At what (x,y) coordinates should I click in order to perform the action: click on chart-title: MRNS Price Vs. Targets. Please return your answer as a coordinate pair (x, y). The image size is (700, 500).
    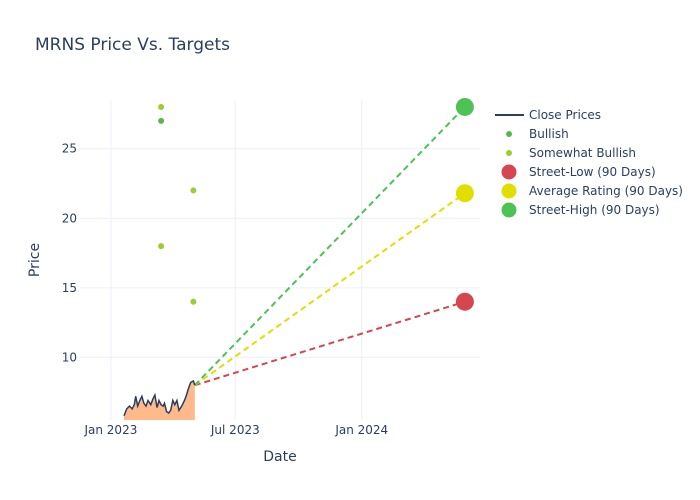
    Looking at the image, I should click on (132, 45).